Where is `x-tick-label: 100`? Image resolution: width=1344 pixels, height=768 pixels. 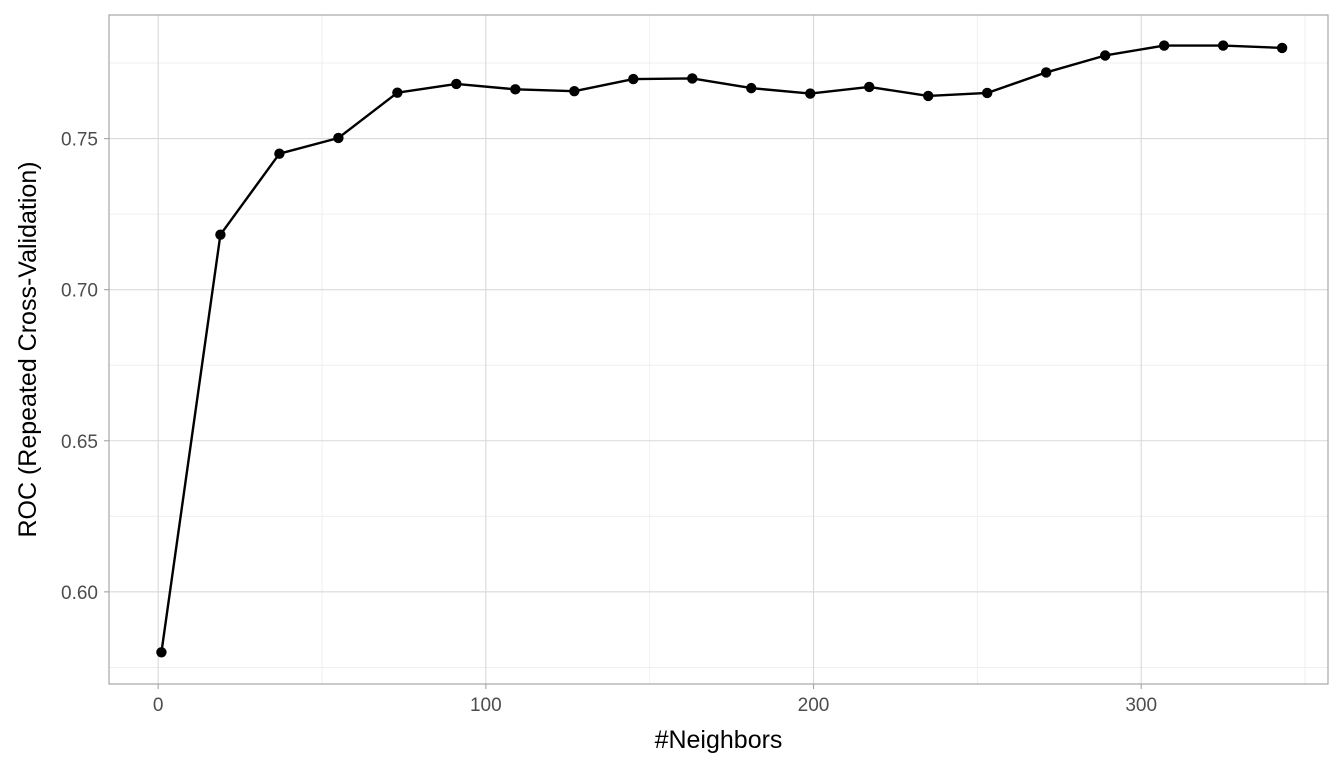 x-tick-label: 100 is located at coordinates (486, 705).